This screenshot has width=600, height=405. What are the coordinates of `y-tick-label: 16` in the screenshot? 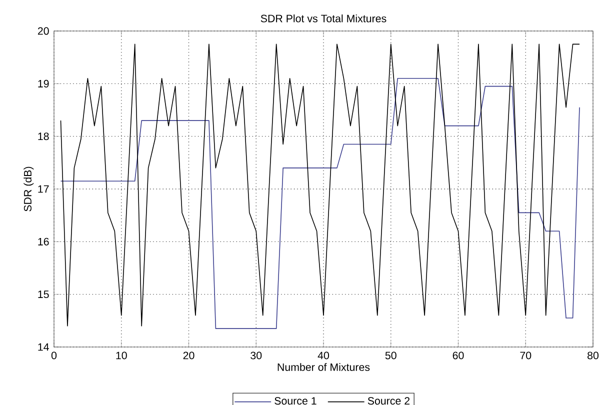 It's located at (43, 242).